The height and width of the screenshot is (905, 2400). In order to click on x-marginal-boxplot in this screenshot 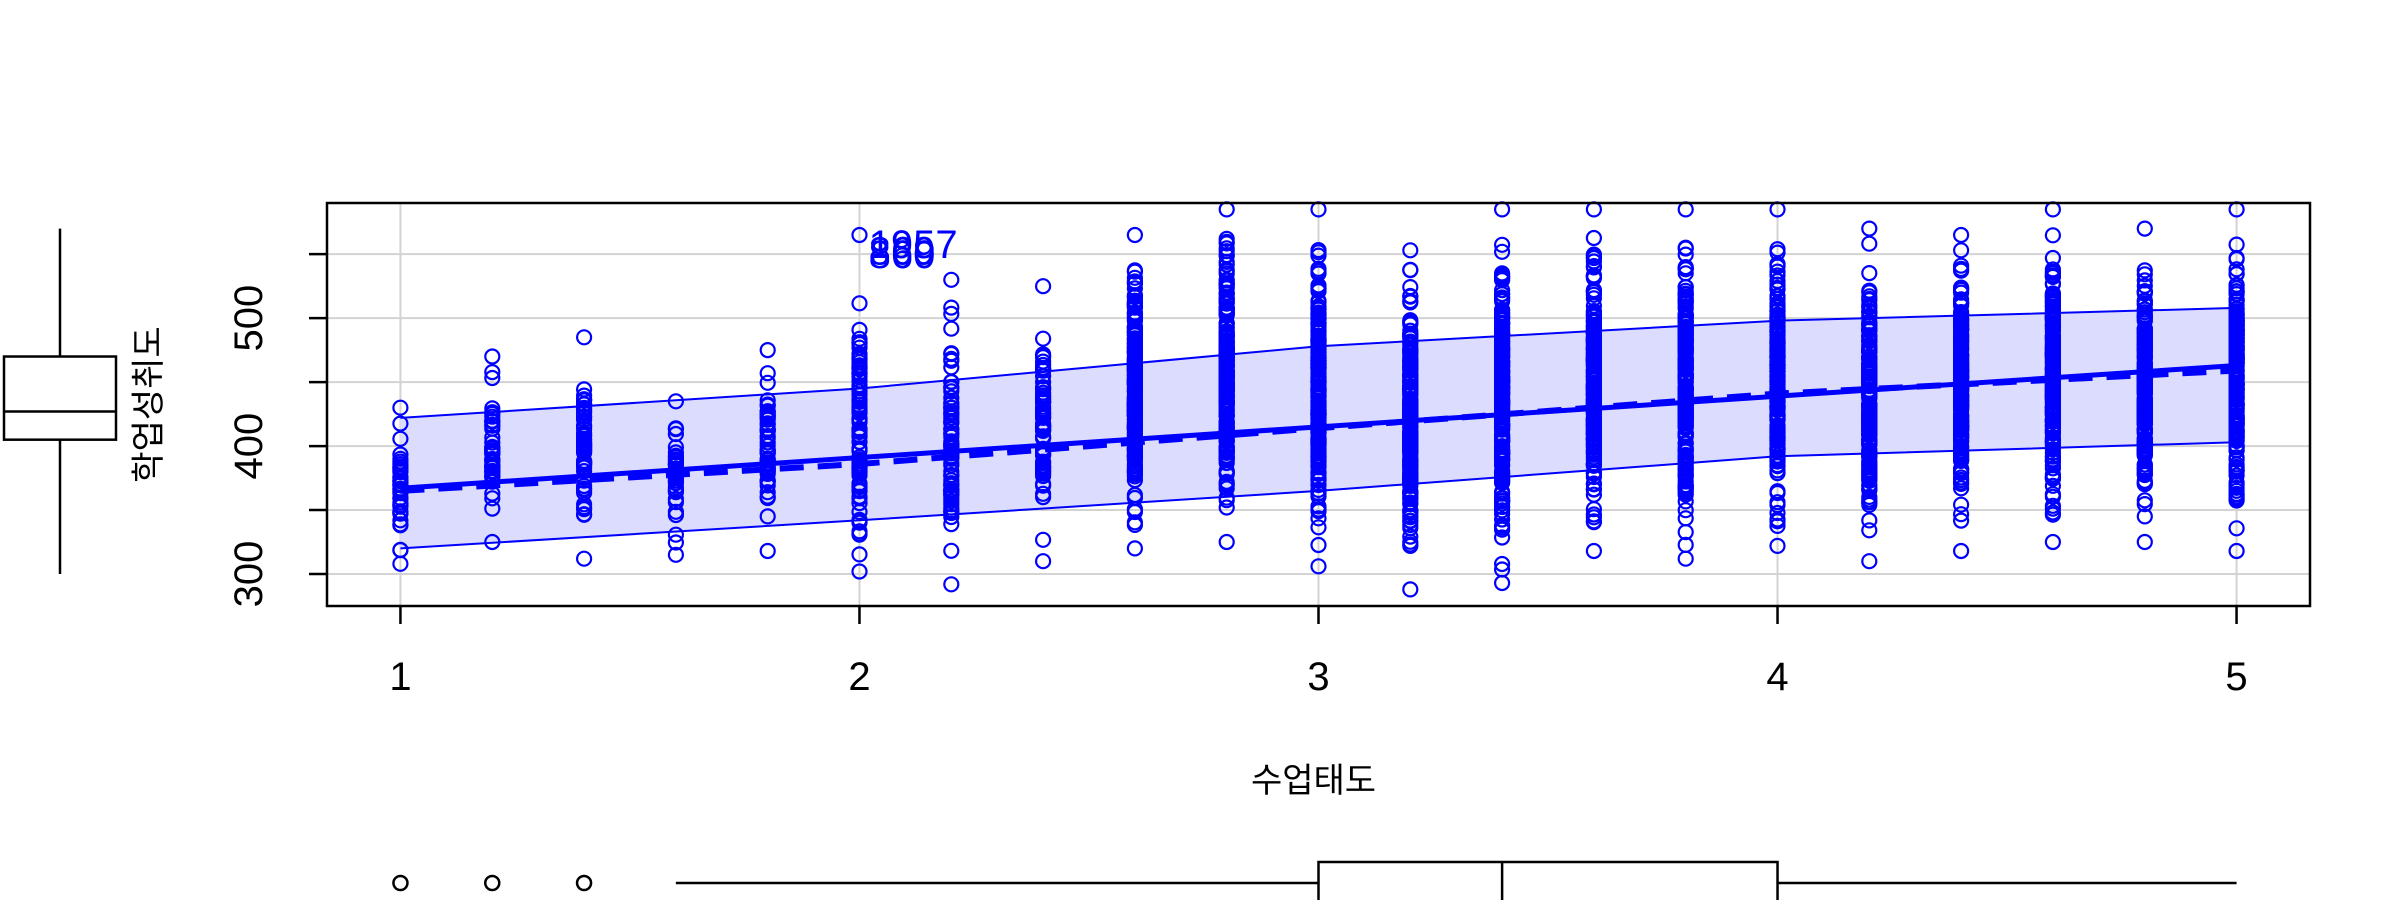, I will do `click(1314, 882)`.